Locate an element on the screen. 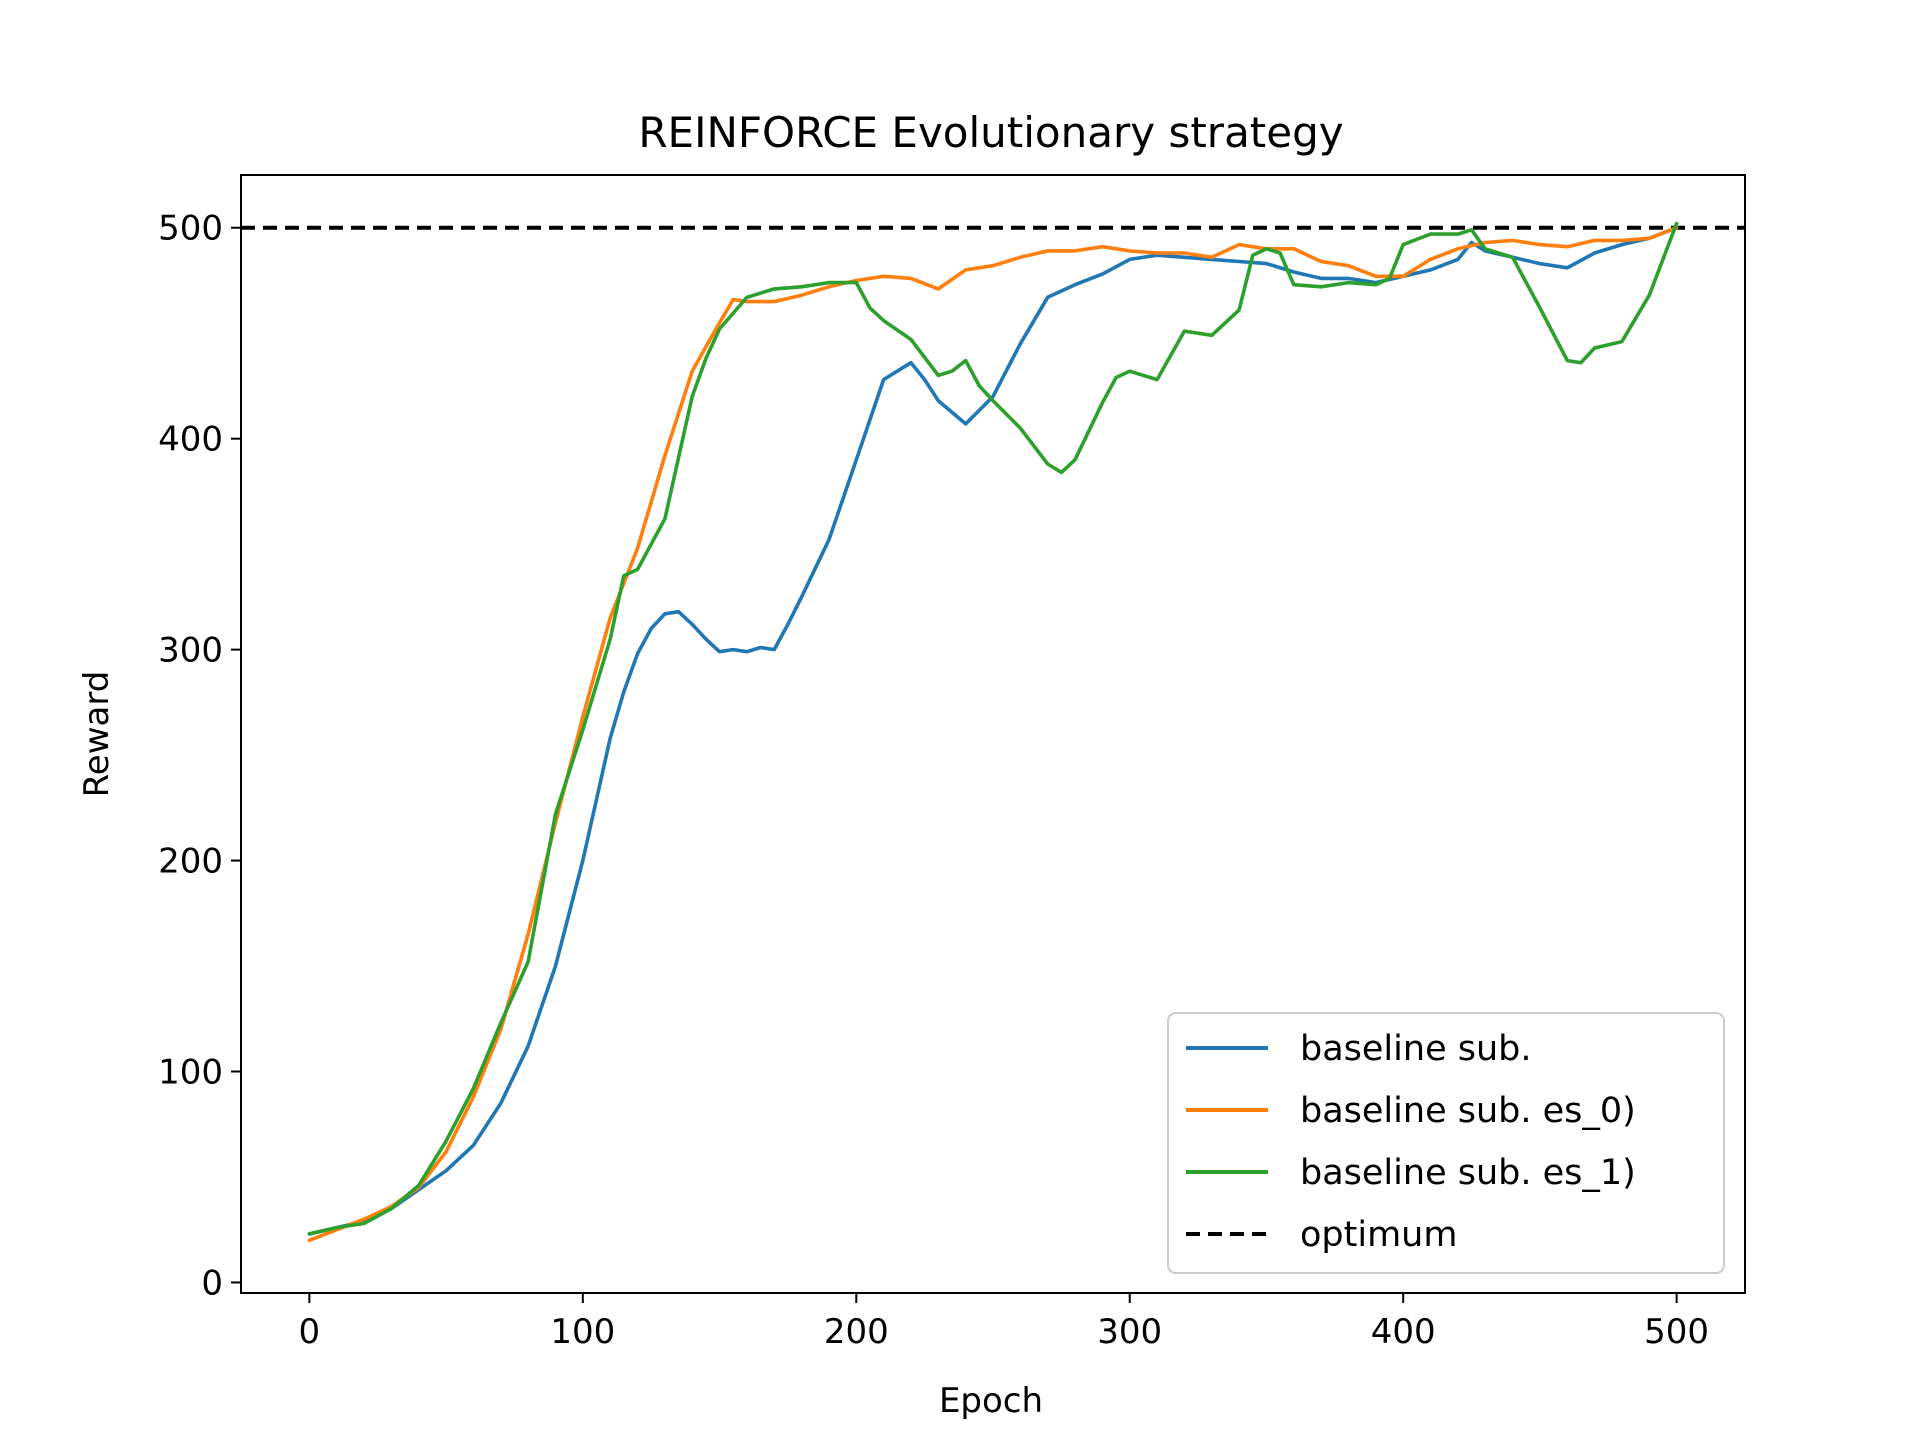 The image size is (1920, 1440). y-tick-label: 300 is located at coordinates (190, 651).